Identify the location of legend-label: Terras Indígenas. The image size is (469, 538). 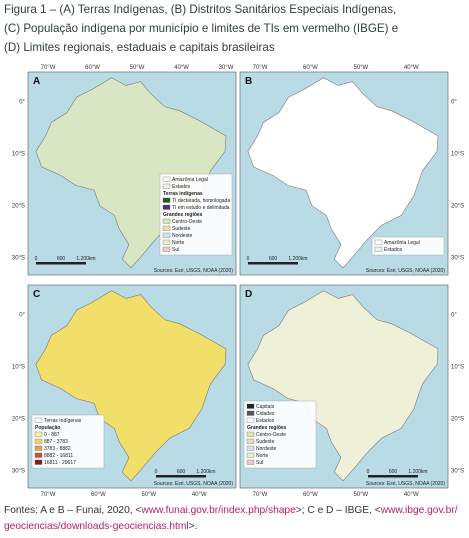
(63, 421).